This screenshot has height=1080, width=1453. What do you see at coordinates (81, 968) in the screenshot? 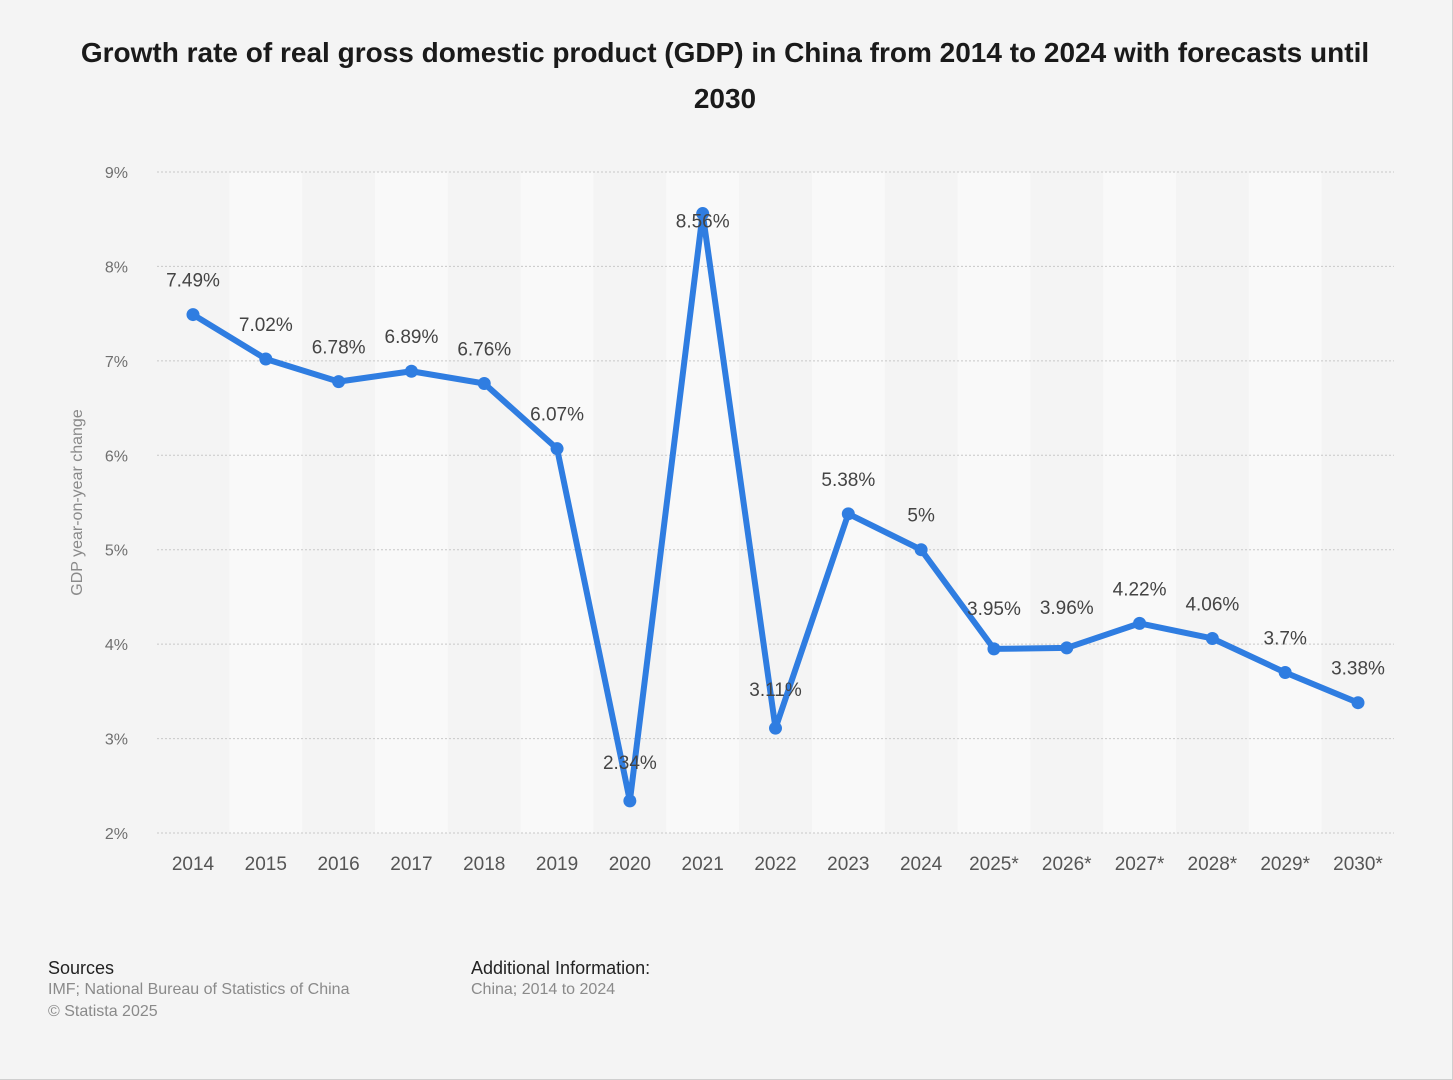
I see `sources-heading: Sources` at bounding box center [81, 968].